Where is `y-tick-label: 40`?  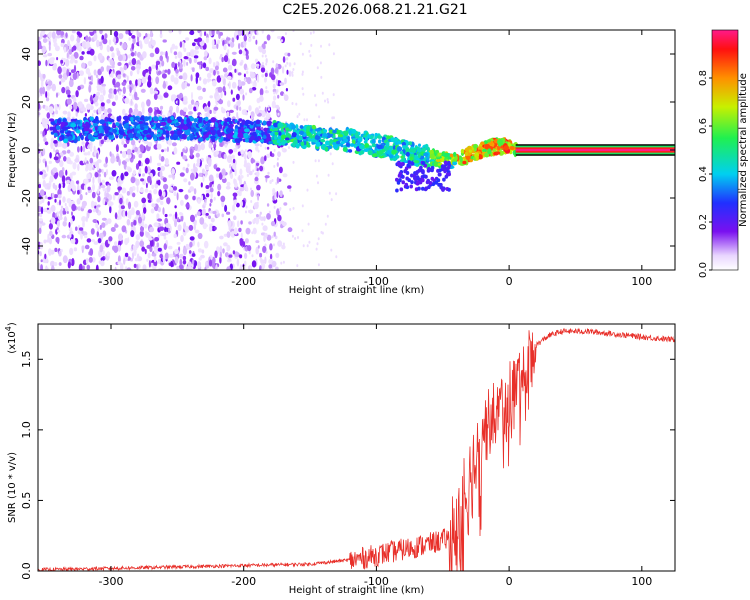
y-tick-label: 40 is located at coordinates (26, 54).